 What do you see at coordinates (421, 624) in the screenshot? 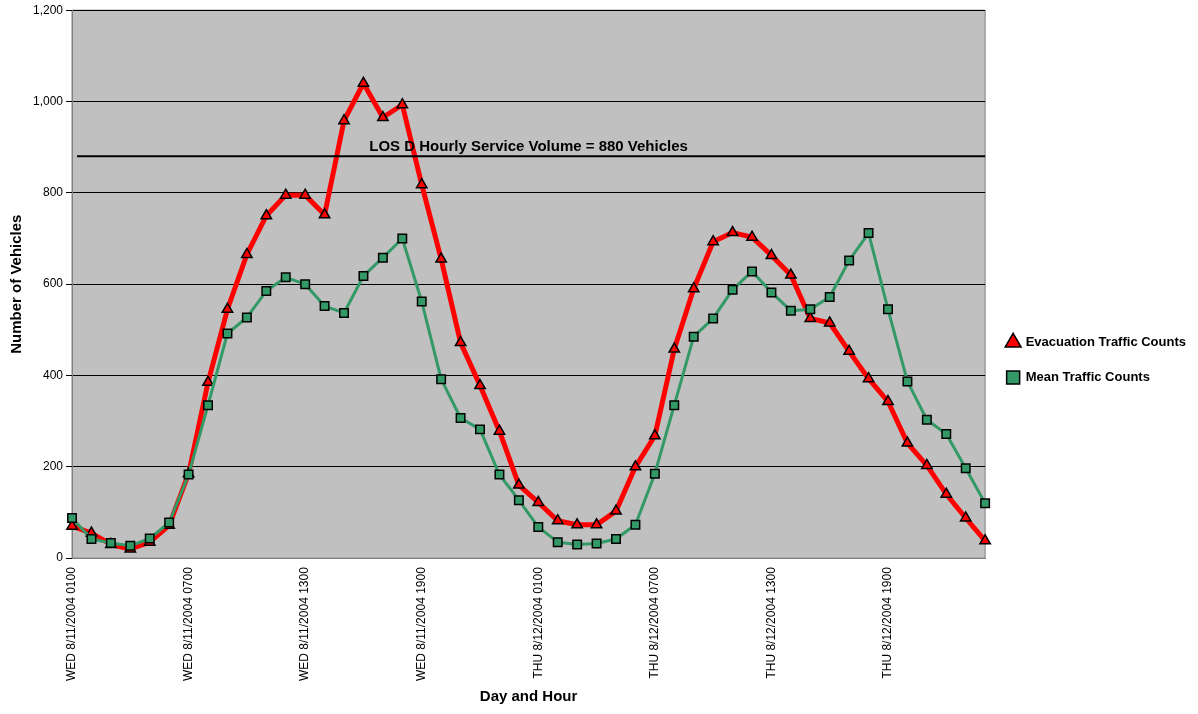
I see `x-tick-label: WED 8/11/2004 1900` at bounding box center [421, 624].